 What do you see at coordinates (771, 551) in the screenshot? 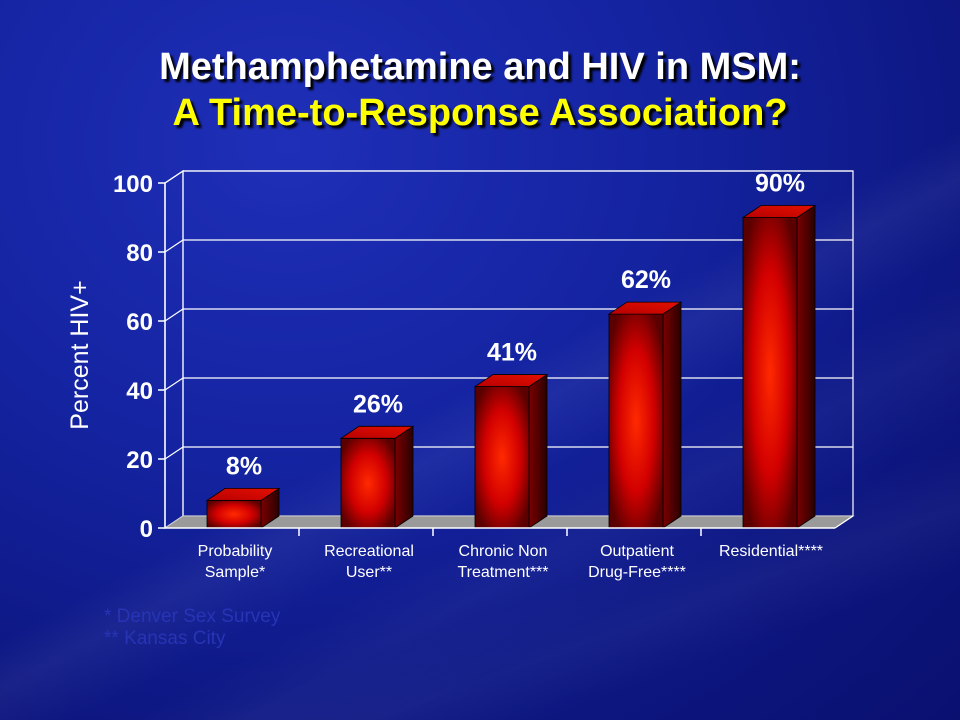
I see `x-tick-label: Residential****` at bounding box center [771, 551].